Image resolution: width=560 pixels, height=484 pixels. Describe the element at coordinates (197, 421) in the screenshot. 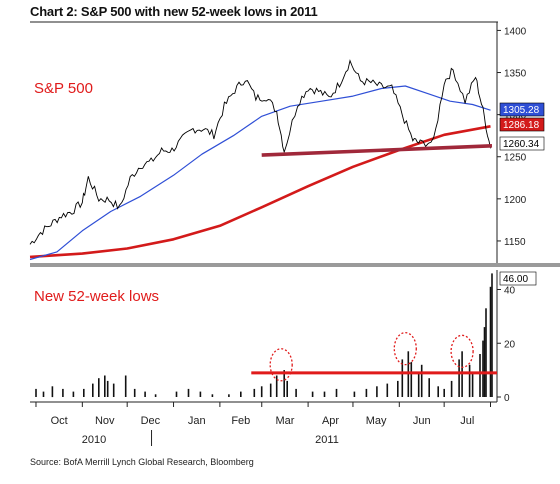

I see `x-month-label: Jan` at that location.